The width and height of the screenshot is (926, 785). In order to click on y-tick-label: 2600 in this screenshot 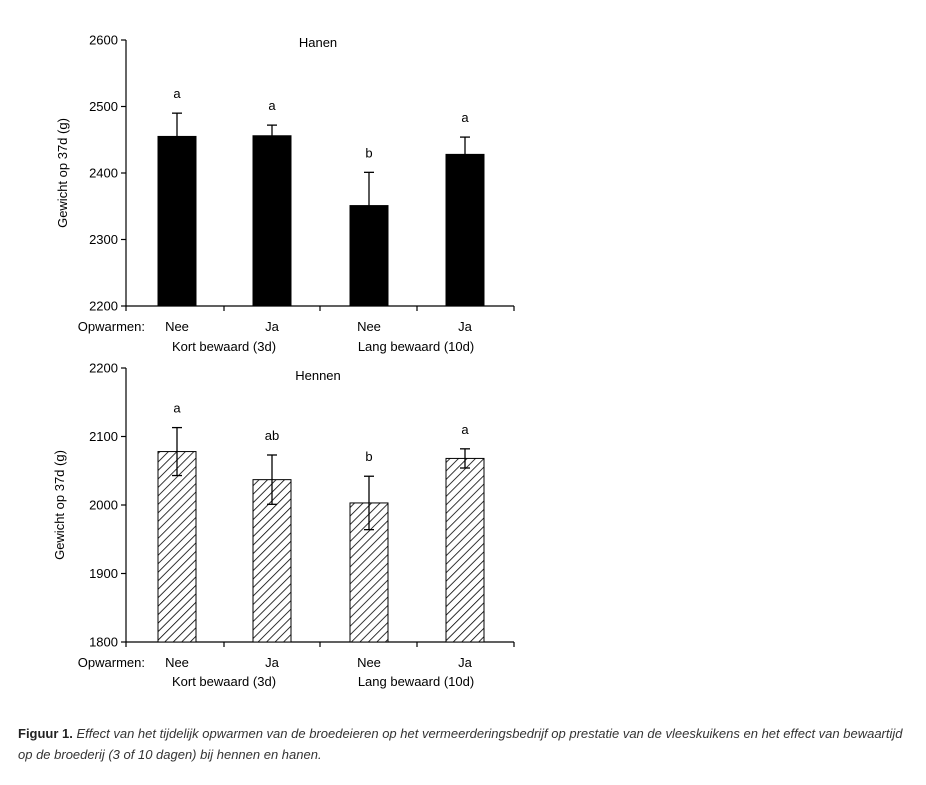, I will do `click(103, 40)`.